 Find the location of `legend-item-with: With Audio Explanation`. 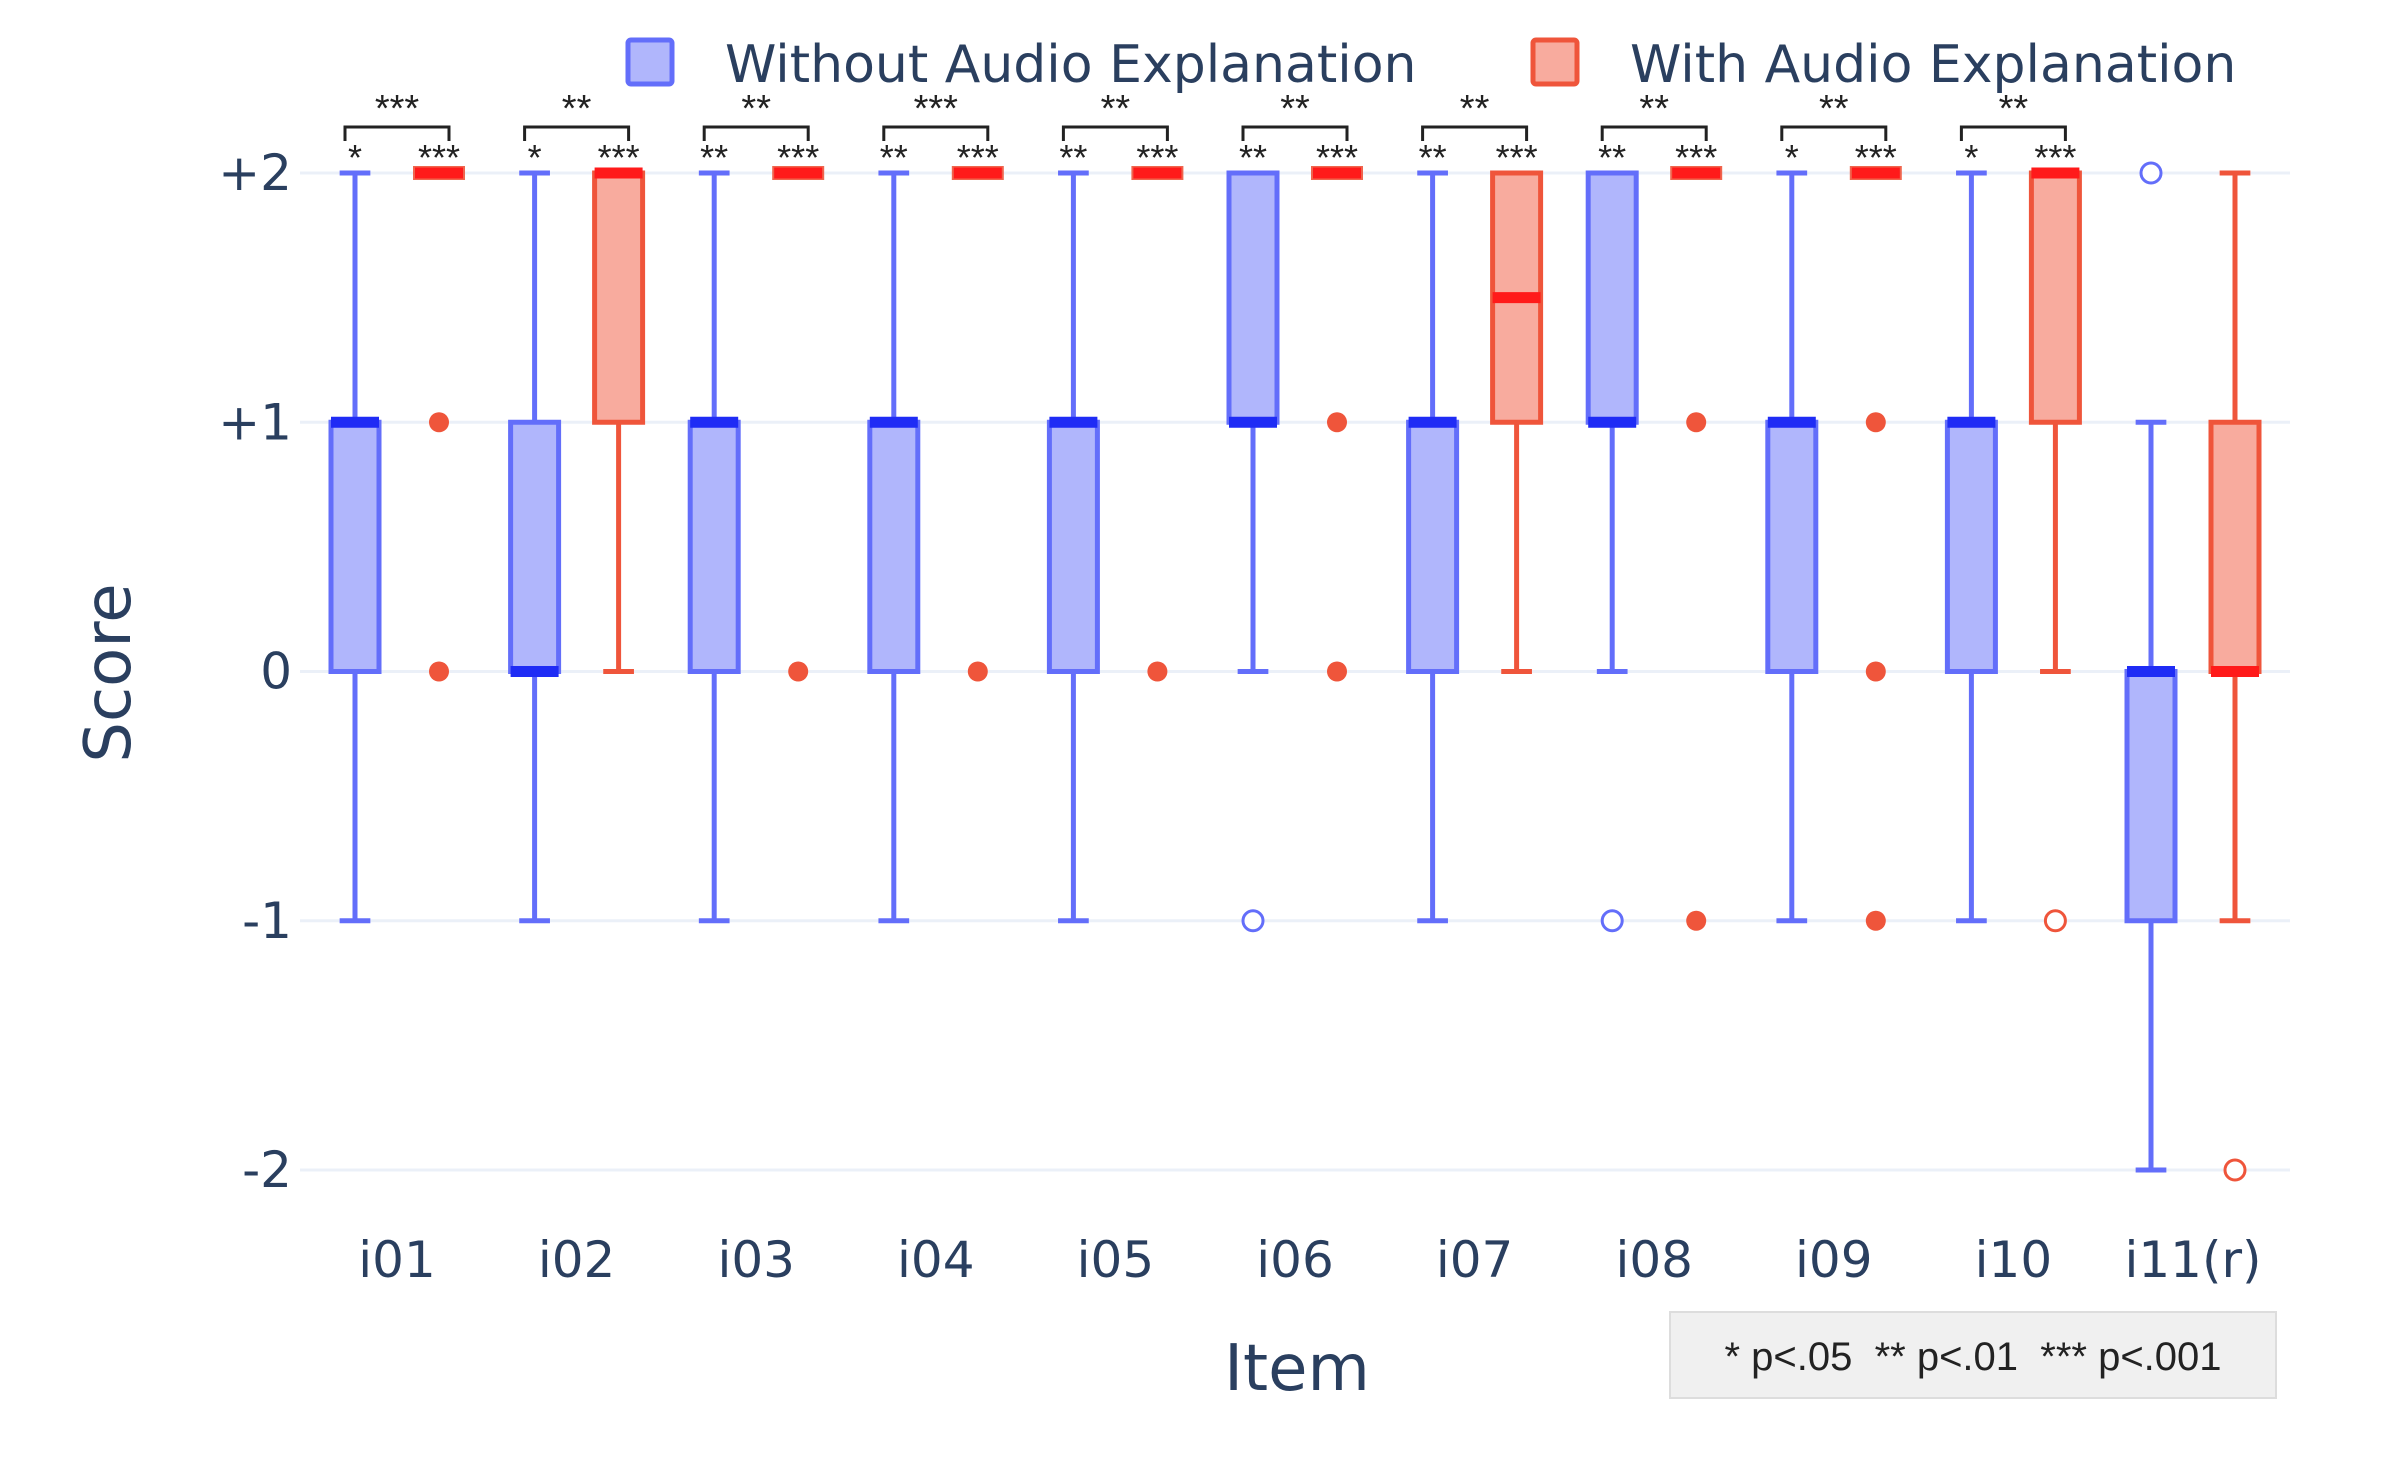

legend-item-with: With Audio Explanation is located at coordinates (1883, 65).